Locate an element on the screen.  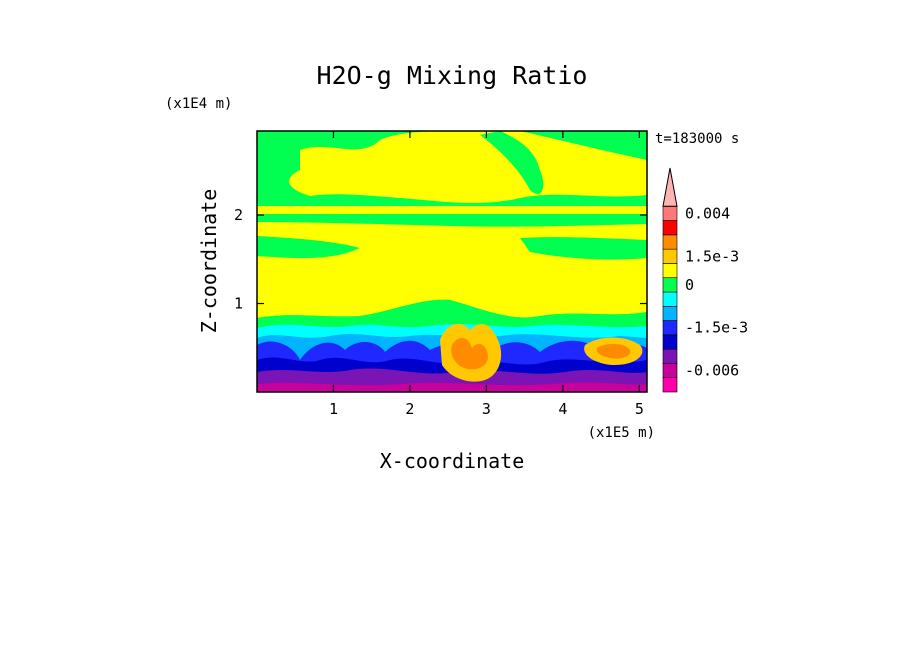
green-patch-right is located at coordinates (583, 248).